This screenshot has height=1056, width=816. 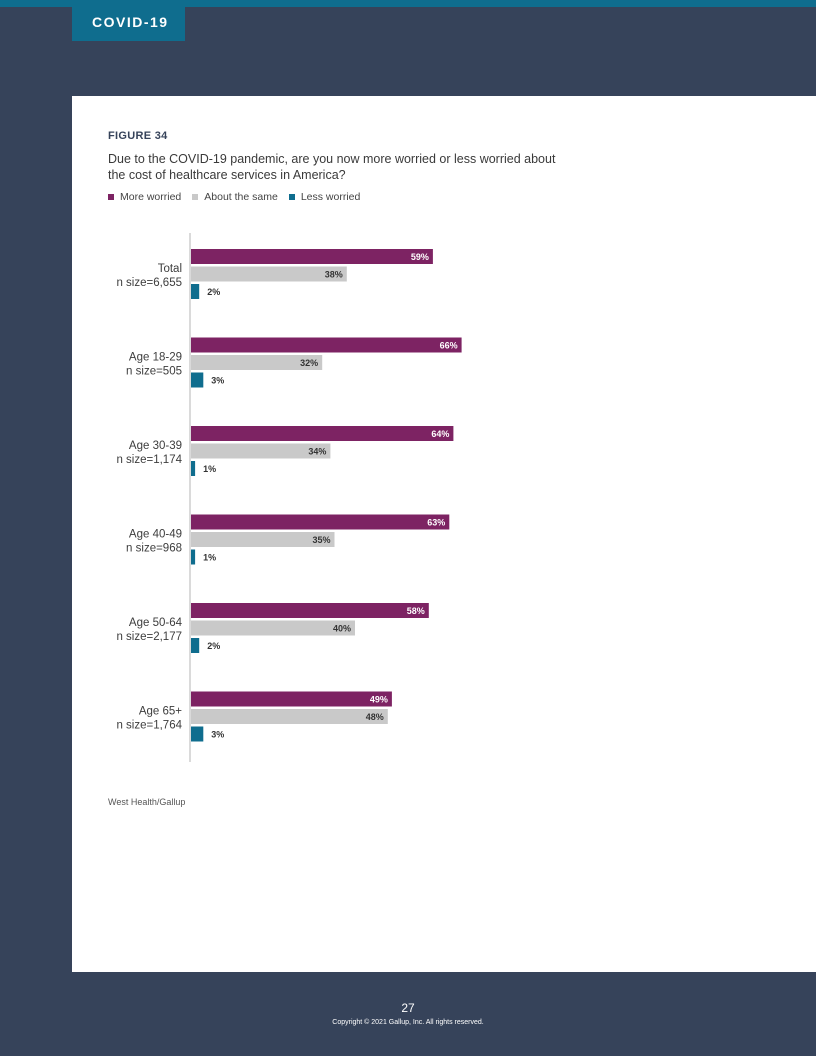 What do you see at coordinates (321, 540) in the screenshot?
I see `data-label-about-the-same-age-40-49: 35%` at bounding box center [321, 540].